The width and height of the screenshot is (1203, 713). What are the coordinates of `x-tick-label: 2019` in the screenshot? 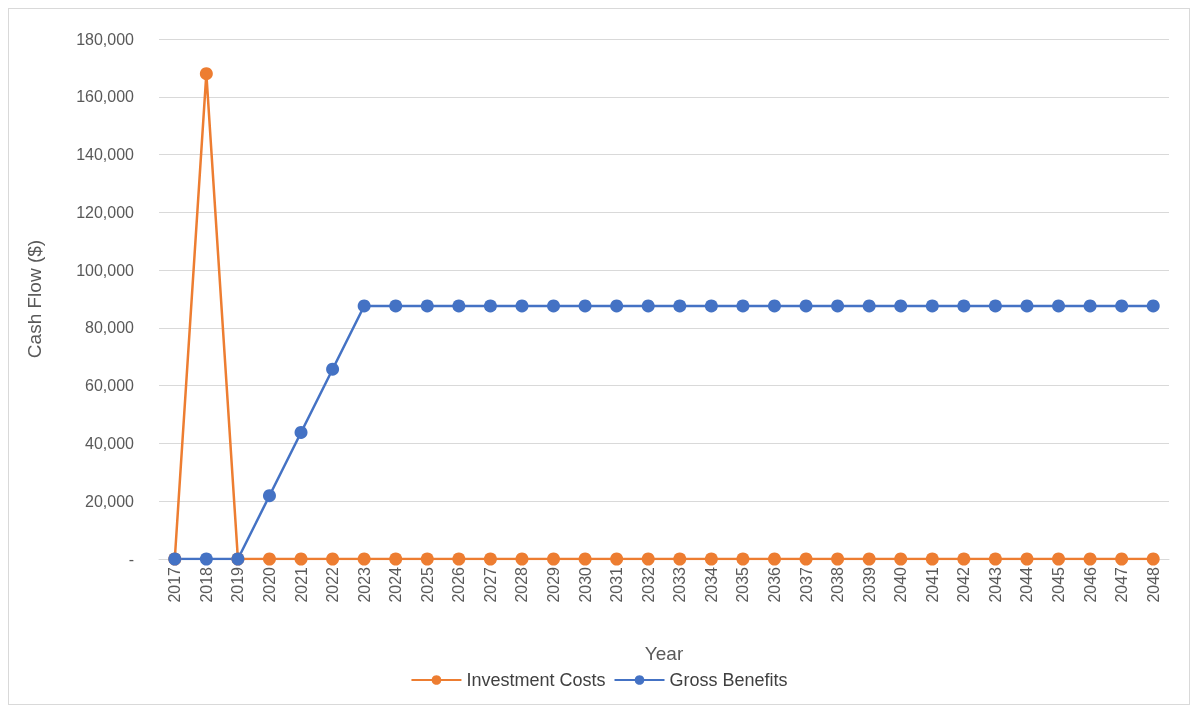 It's located at (238, 584).